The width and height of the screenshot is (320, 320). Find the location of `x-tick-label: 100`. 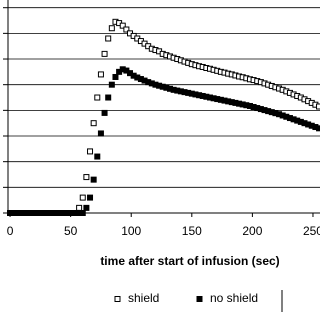

x-tick-label: 100 is located at coordinates (131, 231).